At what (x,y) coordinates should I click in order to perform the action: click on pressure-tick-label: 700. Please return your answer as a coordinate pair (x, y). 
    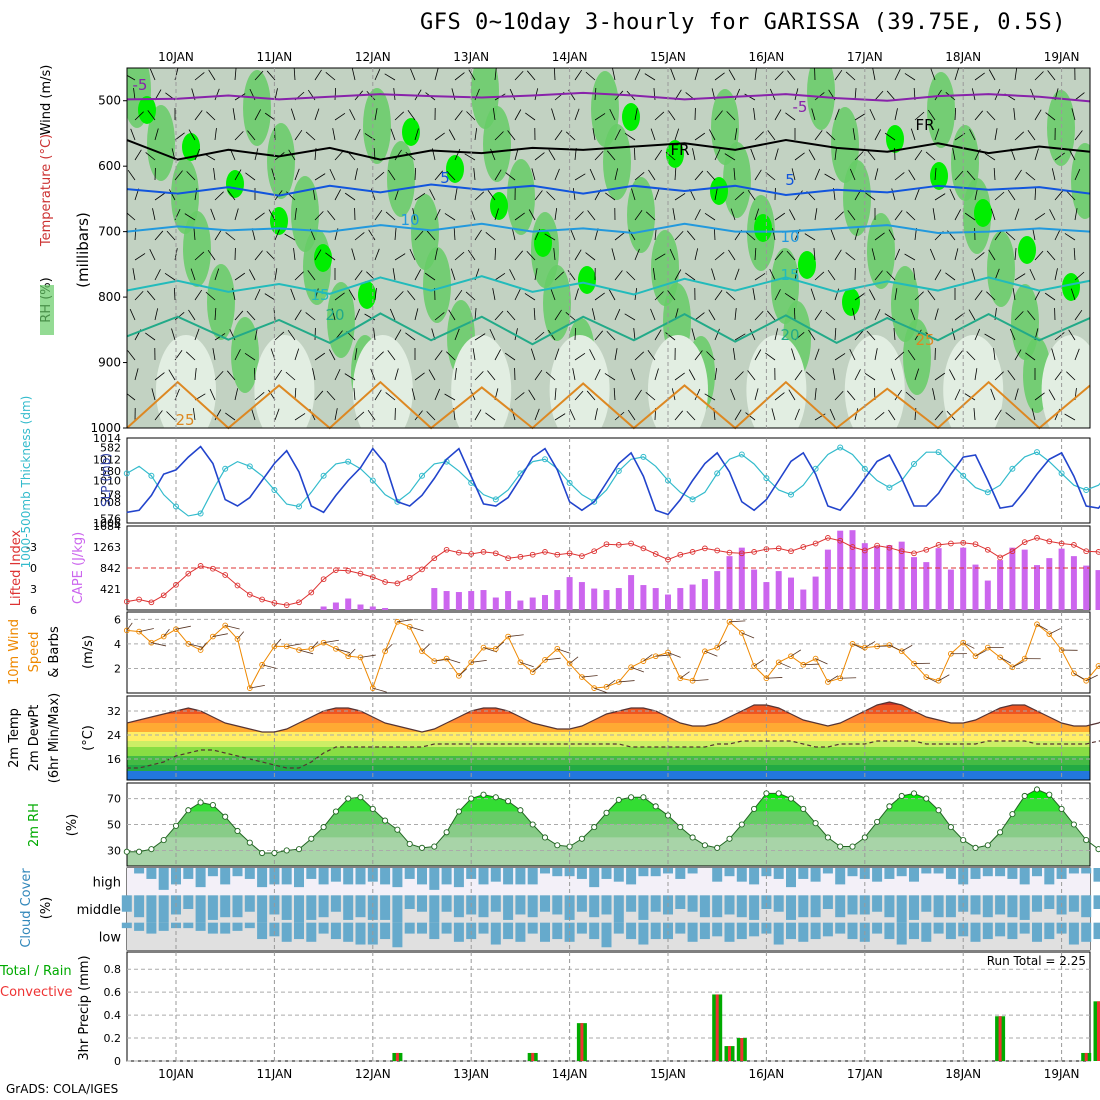
    Looking at the image, I should click on (109, 232).